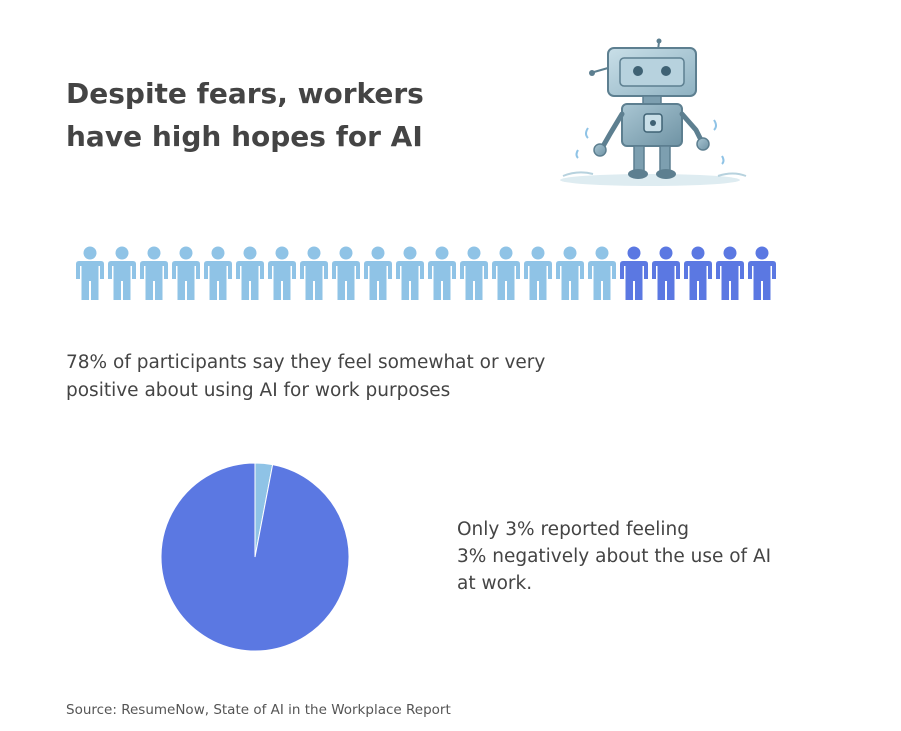 The width and height of the screenshot is (901, 731). Describe the element at coordinates (495, 583) in the screenshot. I see `pie-caption-line-3: at work.` at that location.